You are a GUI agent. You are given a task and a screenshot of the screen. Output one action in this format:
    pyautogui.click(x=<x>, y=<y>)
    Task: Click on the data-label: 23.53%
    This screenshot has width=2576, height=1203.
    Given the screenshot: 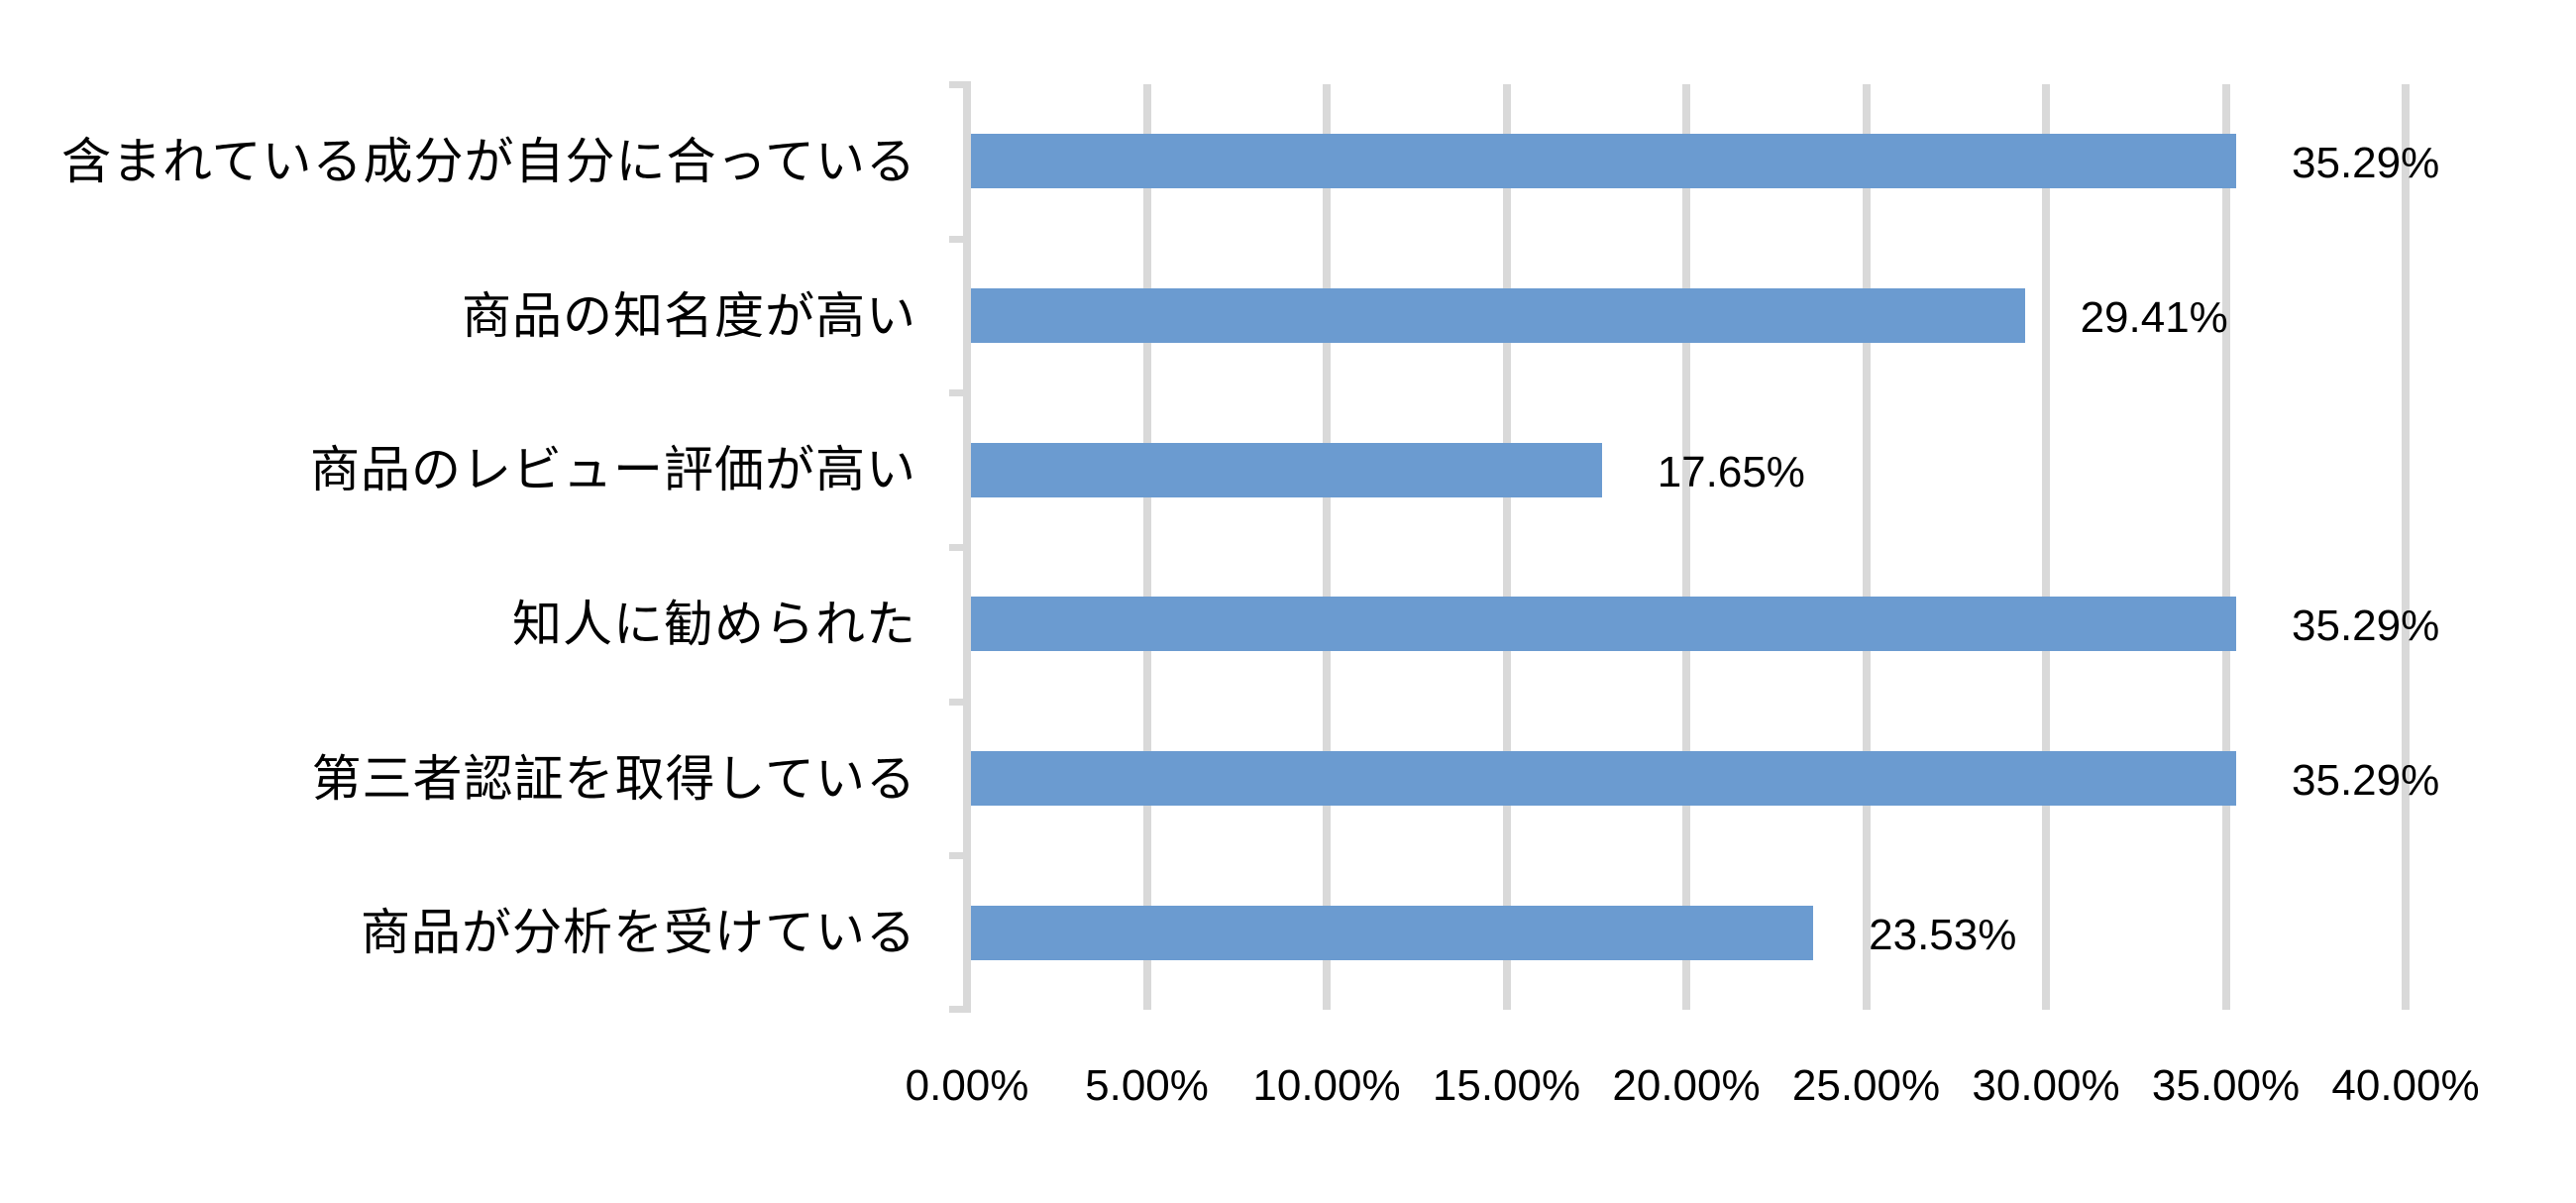 What is the action you would take?
    pyautogui.click(x=1943, y=934)
    